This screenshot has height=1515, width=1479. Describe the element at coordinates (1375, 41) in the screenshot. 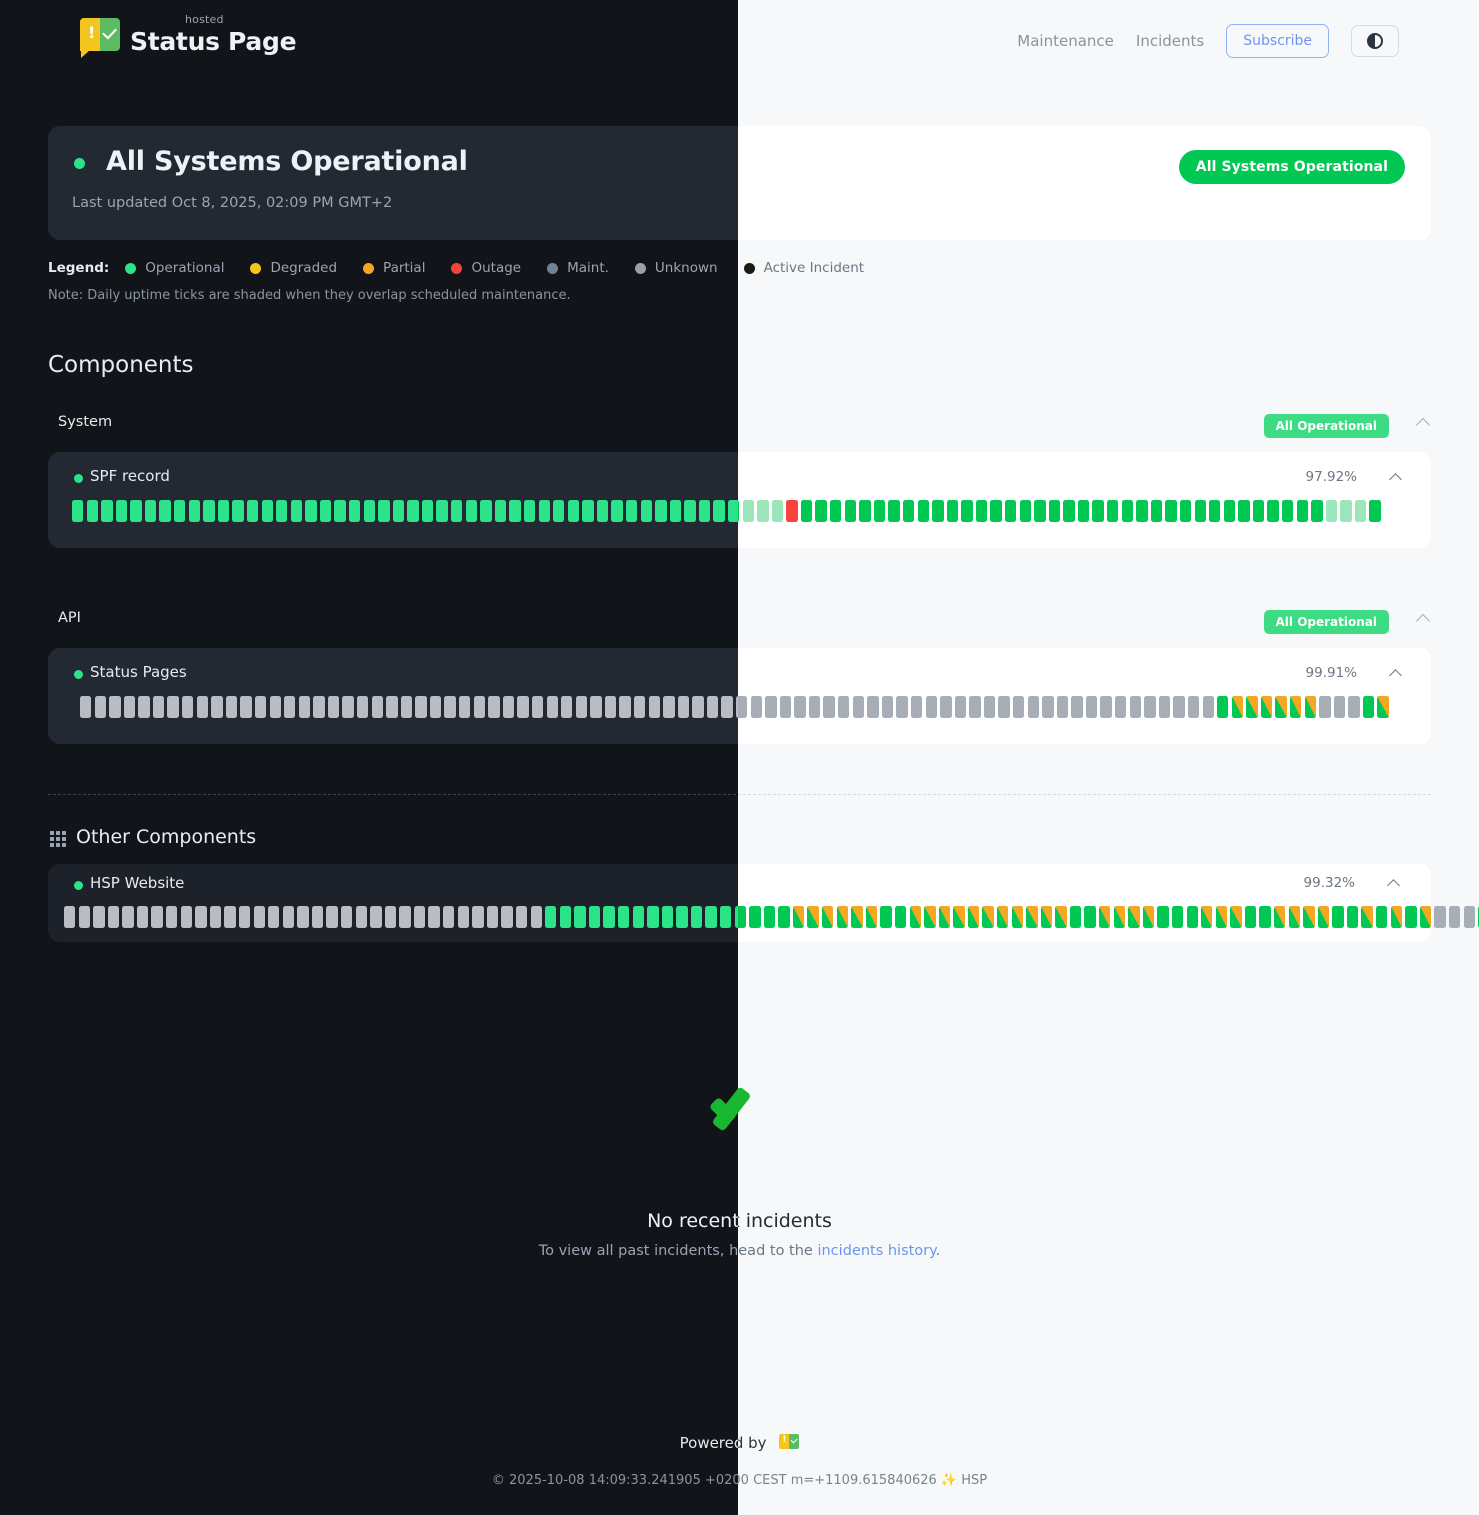

I see `theme-toggle-button` at that location.